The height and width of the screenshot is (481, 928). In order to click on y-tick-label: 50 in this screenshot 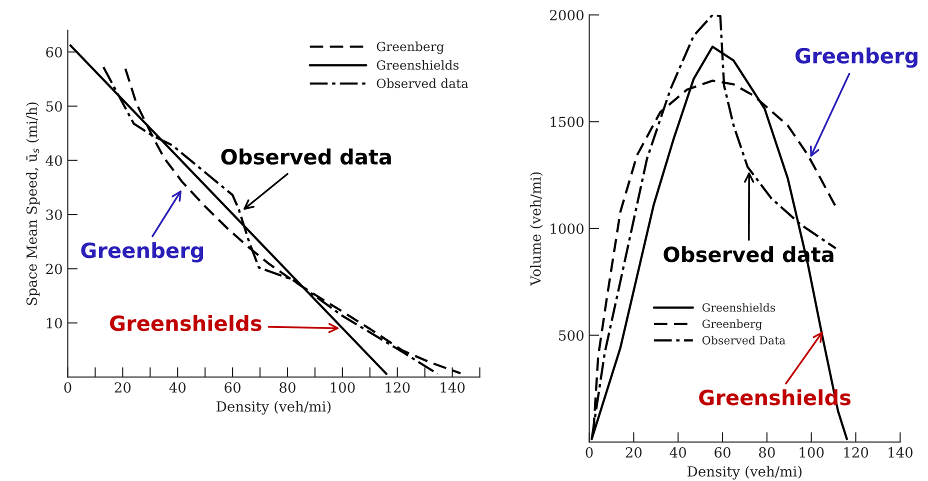, I will do `click(54, 106)`.